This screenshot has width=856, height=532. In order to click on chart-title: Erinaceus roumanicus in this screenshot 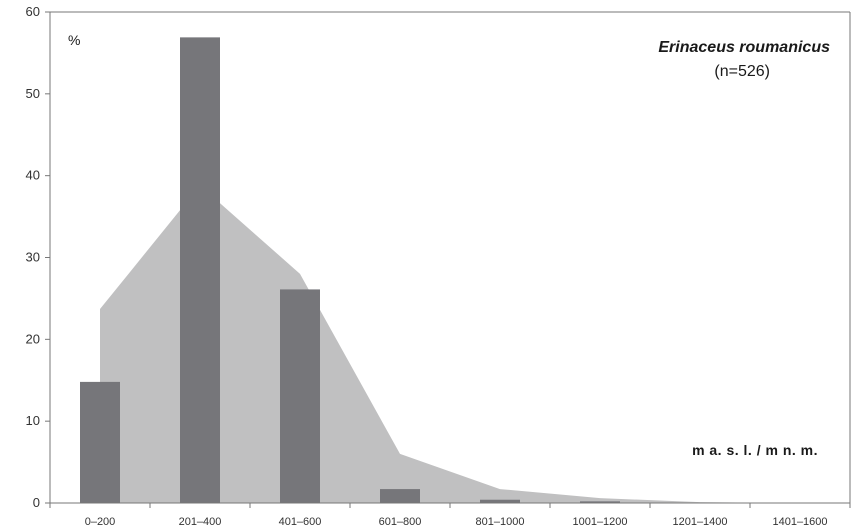, I will do `click(744, 47)`.